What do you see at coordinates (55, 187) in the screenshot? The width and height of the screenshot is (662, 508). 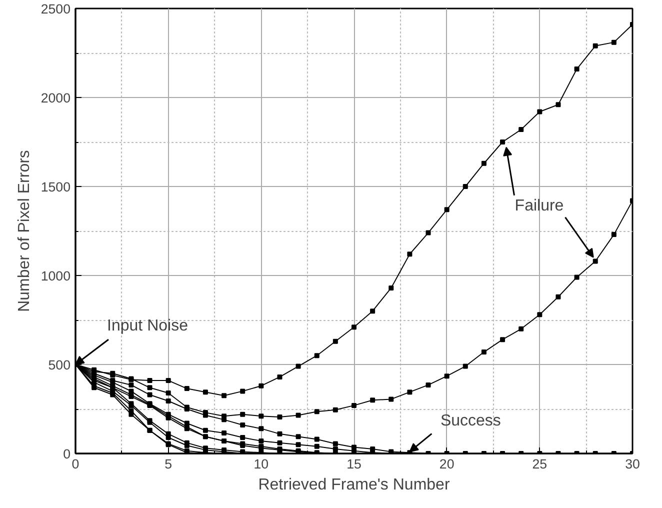 I see `y-tick-label: 1500` at bounding box center [55, 187].